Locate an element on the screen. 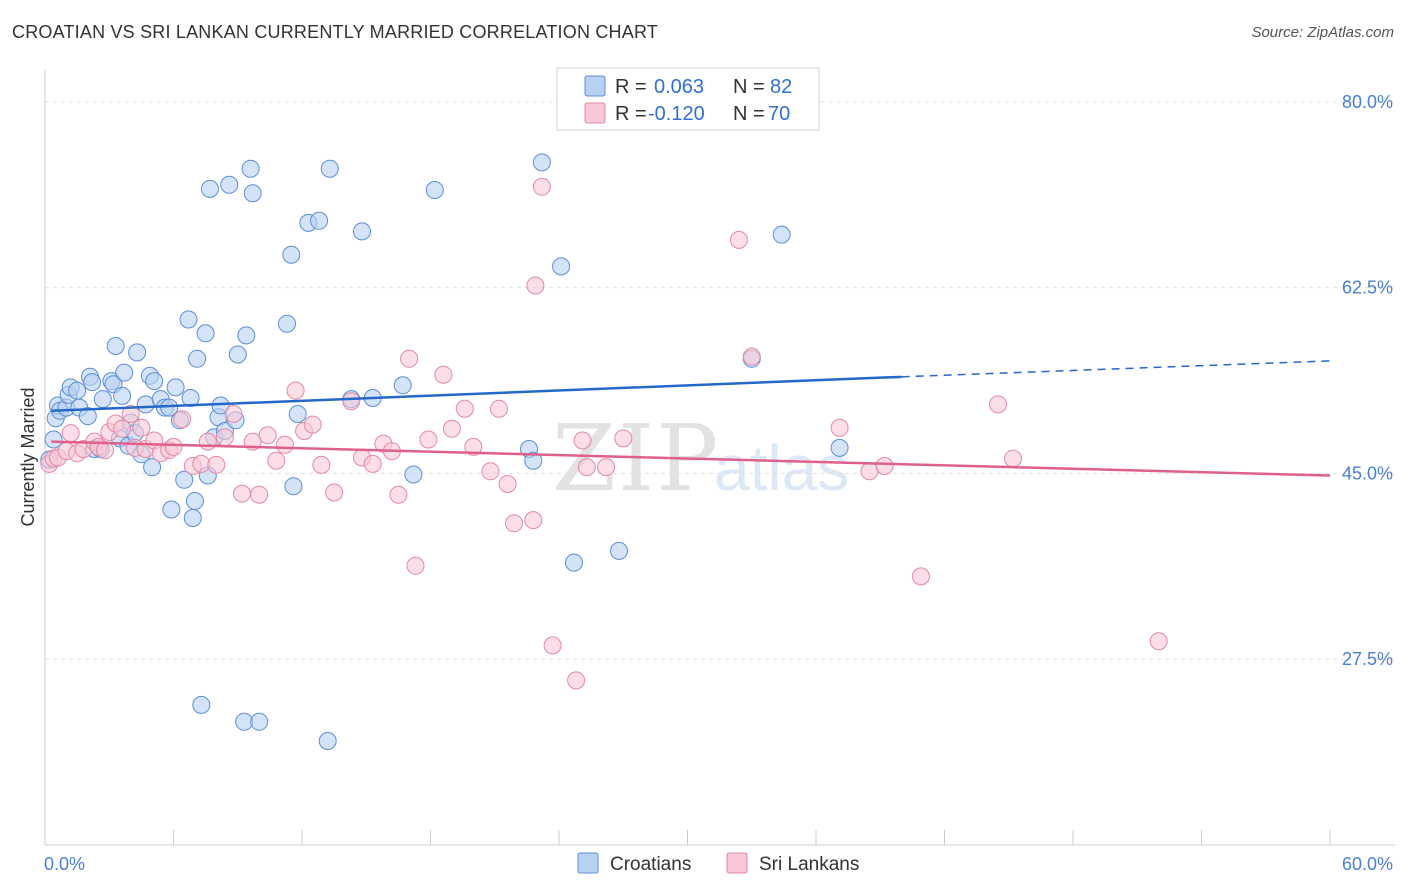  legend-sri-lankans-label: Sri Lankans is located at coordinates (809, 864).